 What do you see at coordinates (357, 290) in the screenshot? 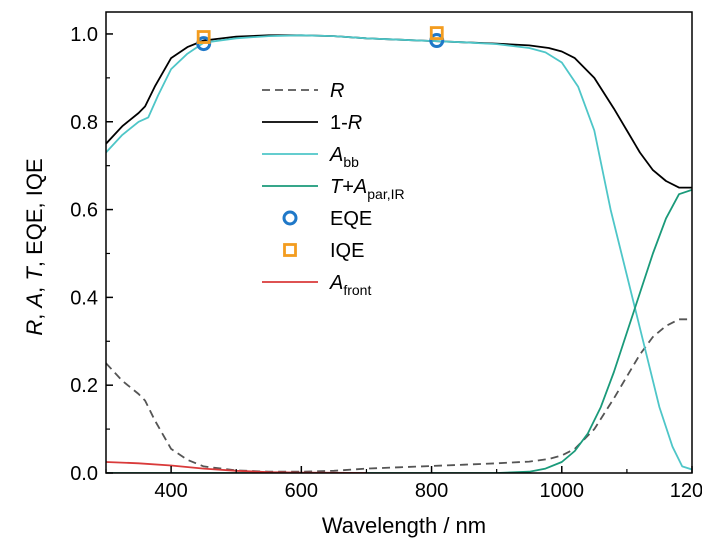
I see `text-part: front` at bounding box center [357, 290].